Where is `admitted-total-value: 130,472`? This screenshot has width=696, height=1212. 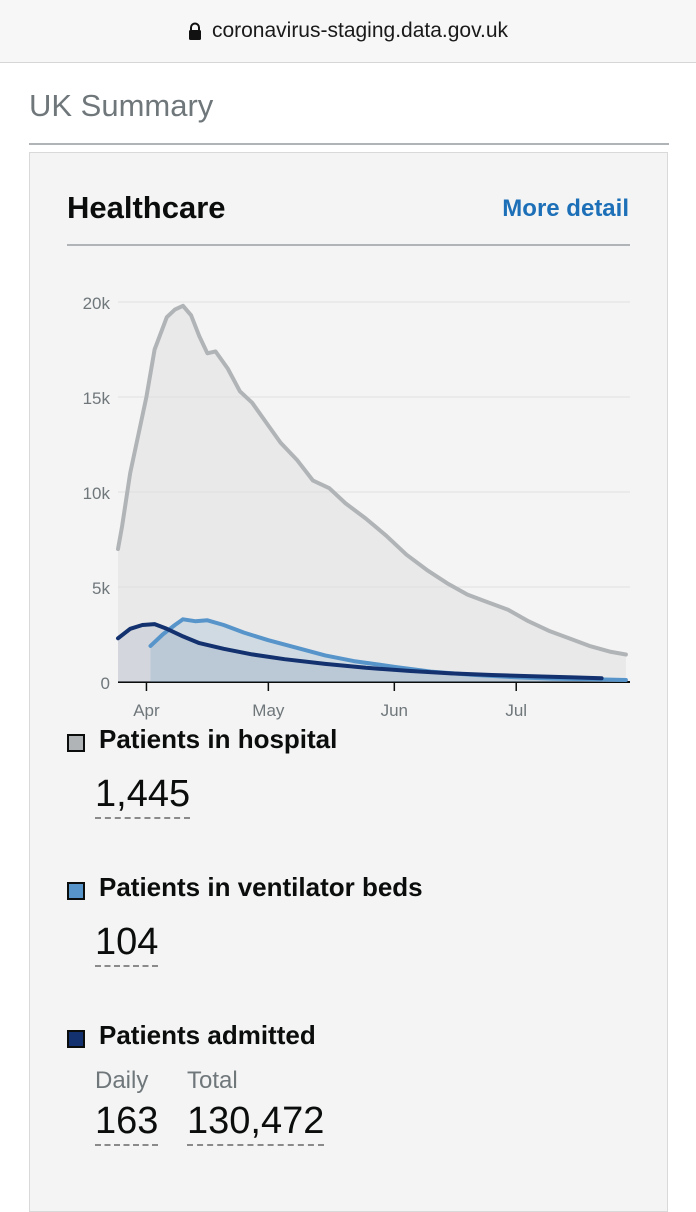 admitted-total-value: 130,472 is located at coordinates (256, 1124).